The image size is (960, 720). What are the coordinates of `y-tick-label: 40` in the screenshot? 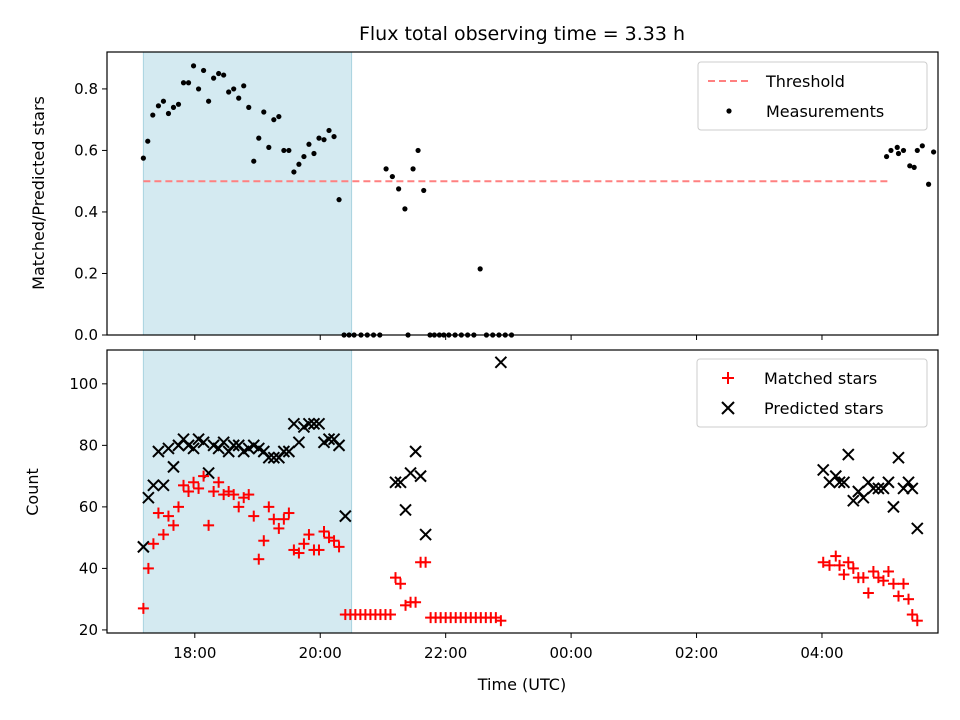 It's located at (88, 568).